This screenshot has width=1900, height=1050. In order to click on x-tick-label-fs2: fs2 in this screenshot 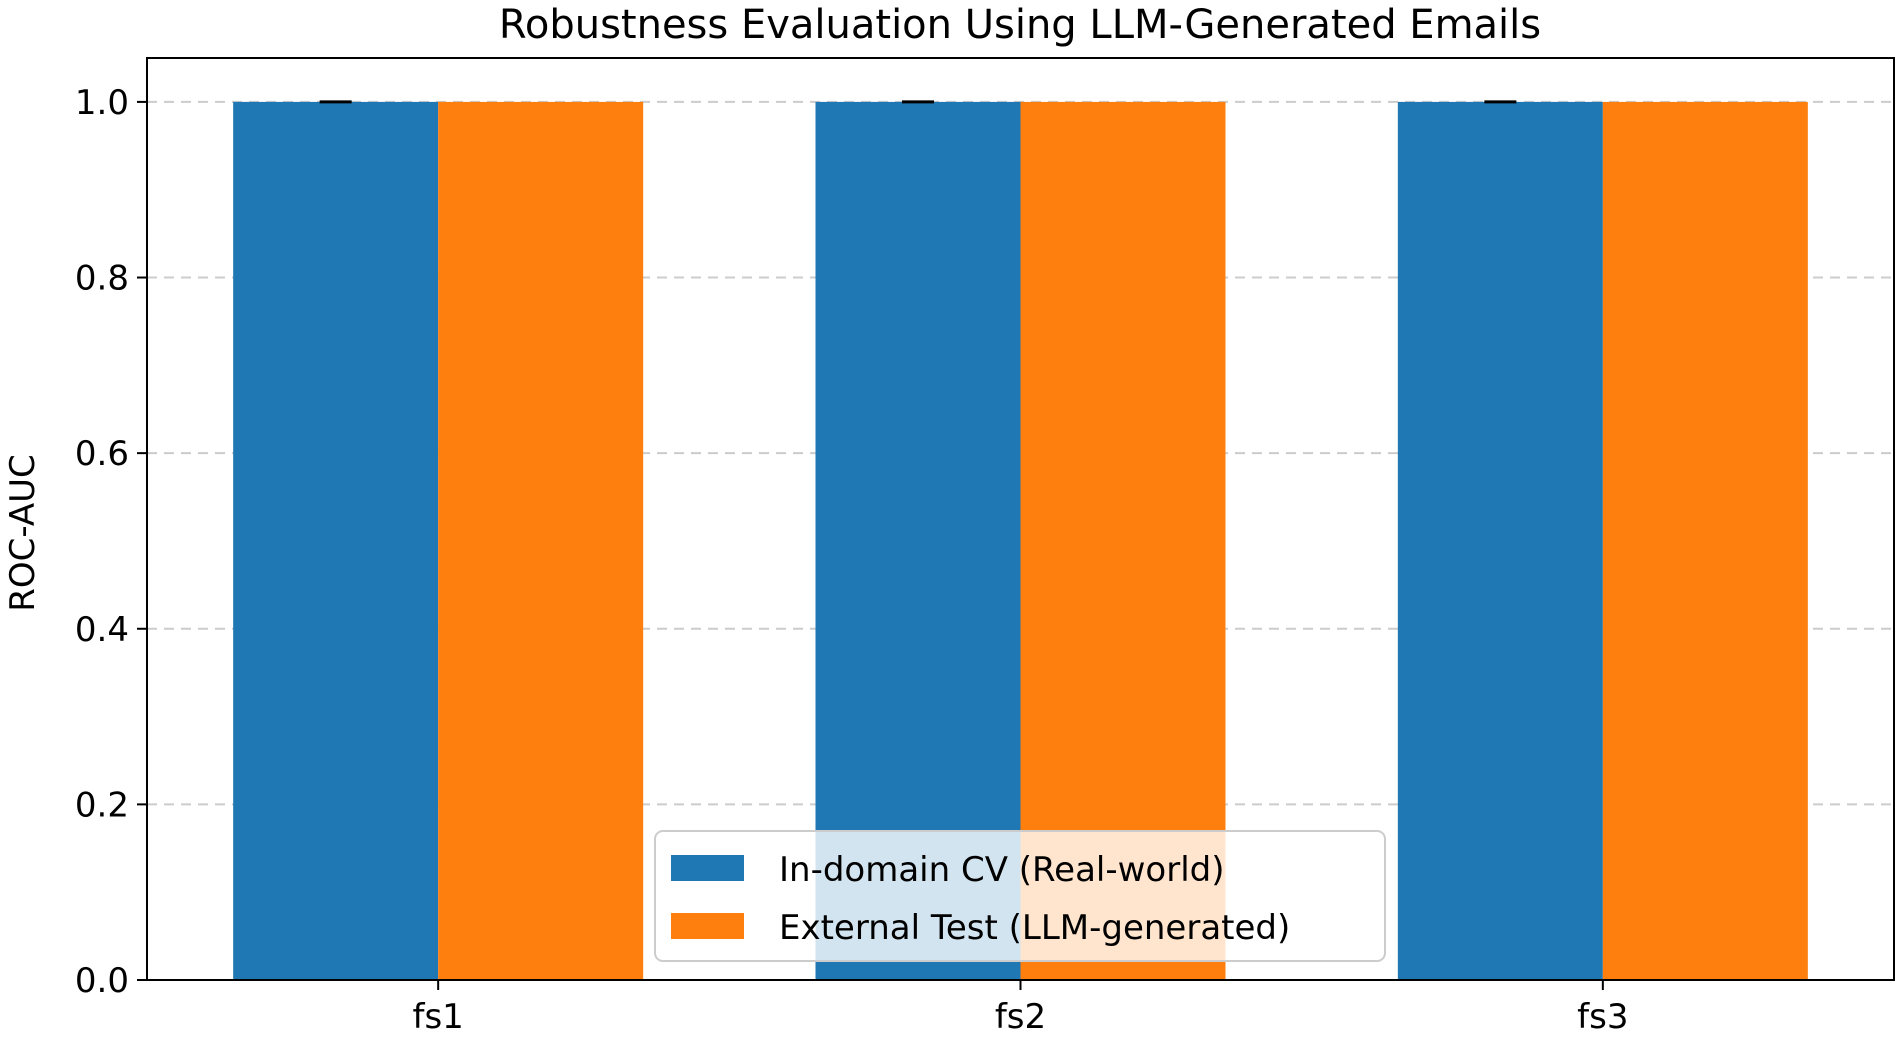, I will do `click(1020, 1017)`.